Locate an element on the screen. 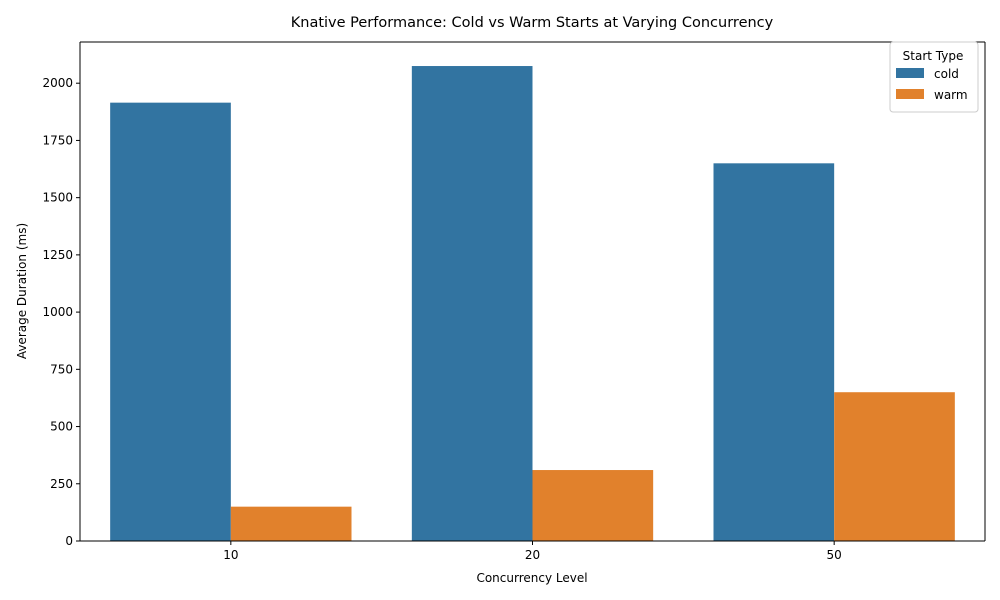  legend: Start Type cold warm is located at coordinates (934, 77).